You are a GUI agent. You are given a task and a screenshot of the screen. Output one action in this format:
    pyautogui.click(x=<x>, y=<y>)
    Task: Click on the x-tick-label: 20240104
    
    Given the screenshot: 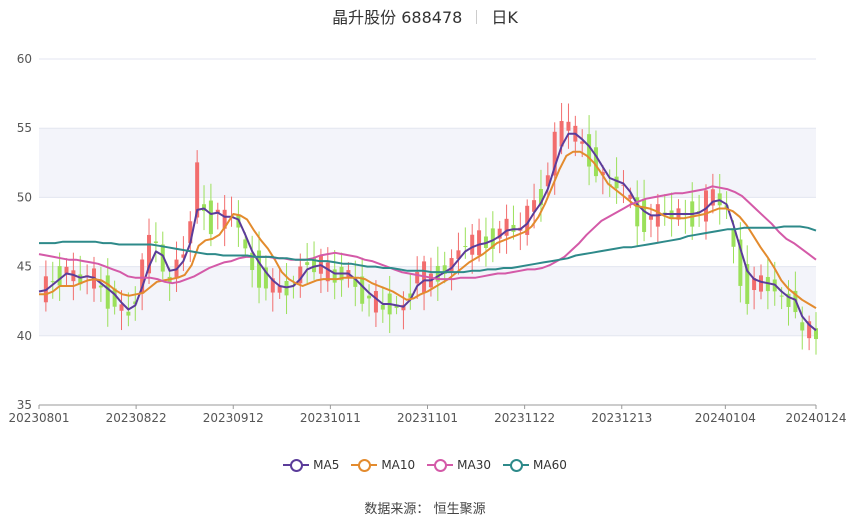 What is the action you would take?
    pyautogui.click(x=725, y=418)
    